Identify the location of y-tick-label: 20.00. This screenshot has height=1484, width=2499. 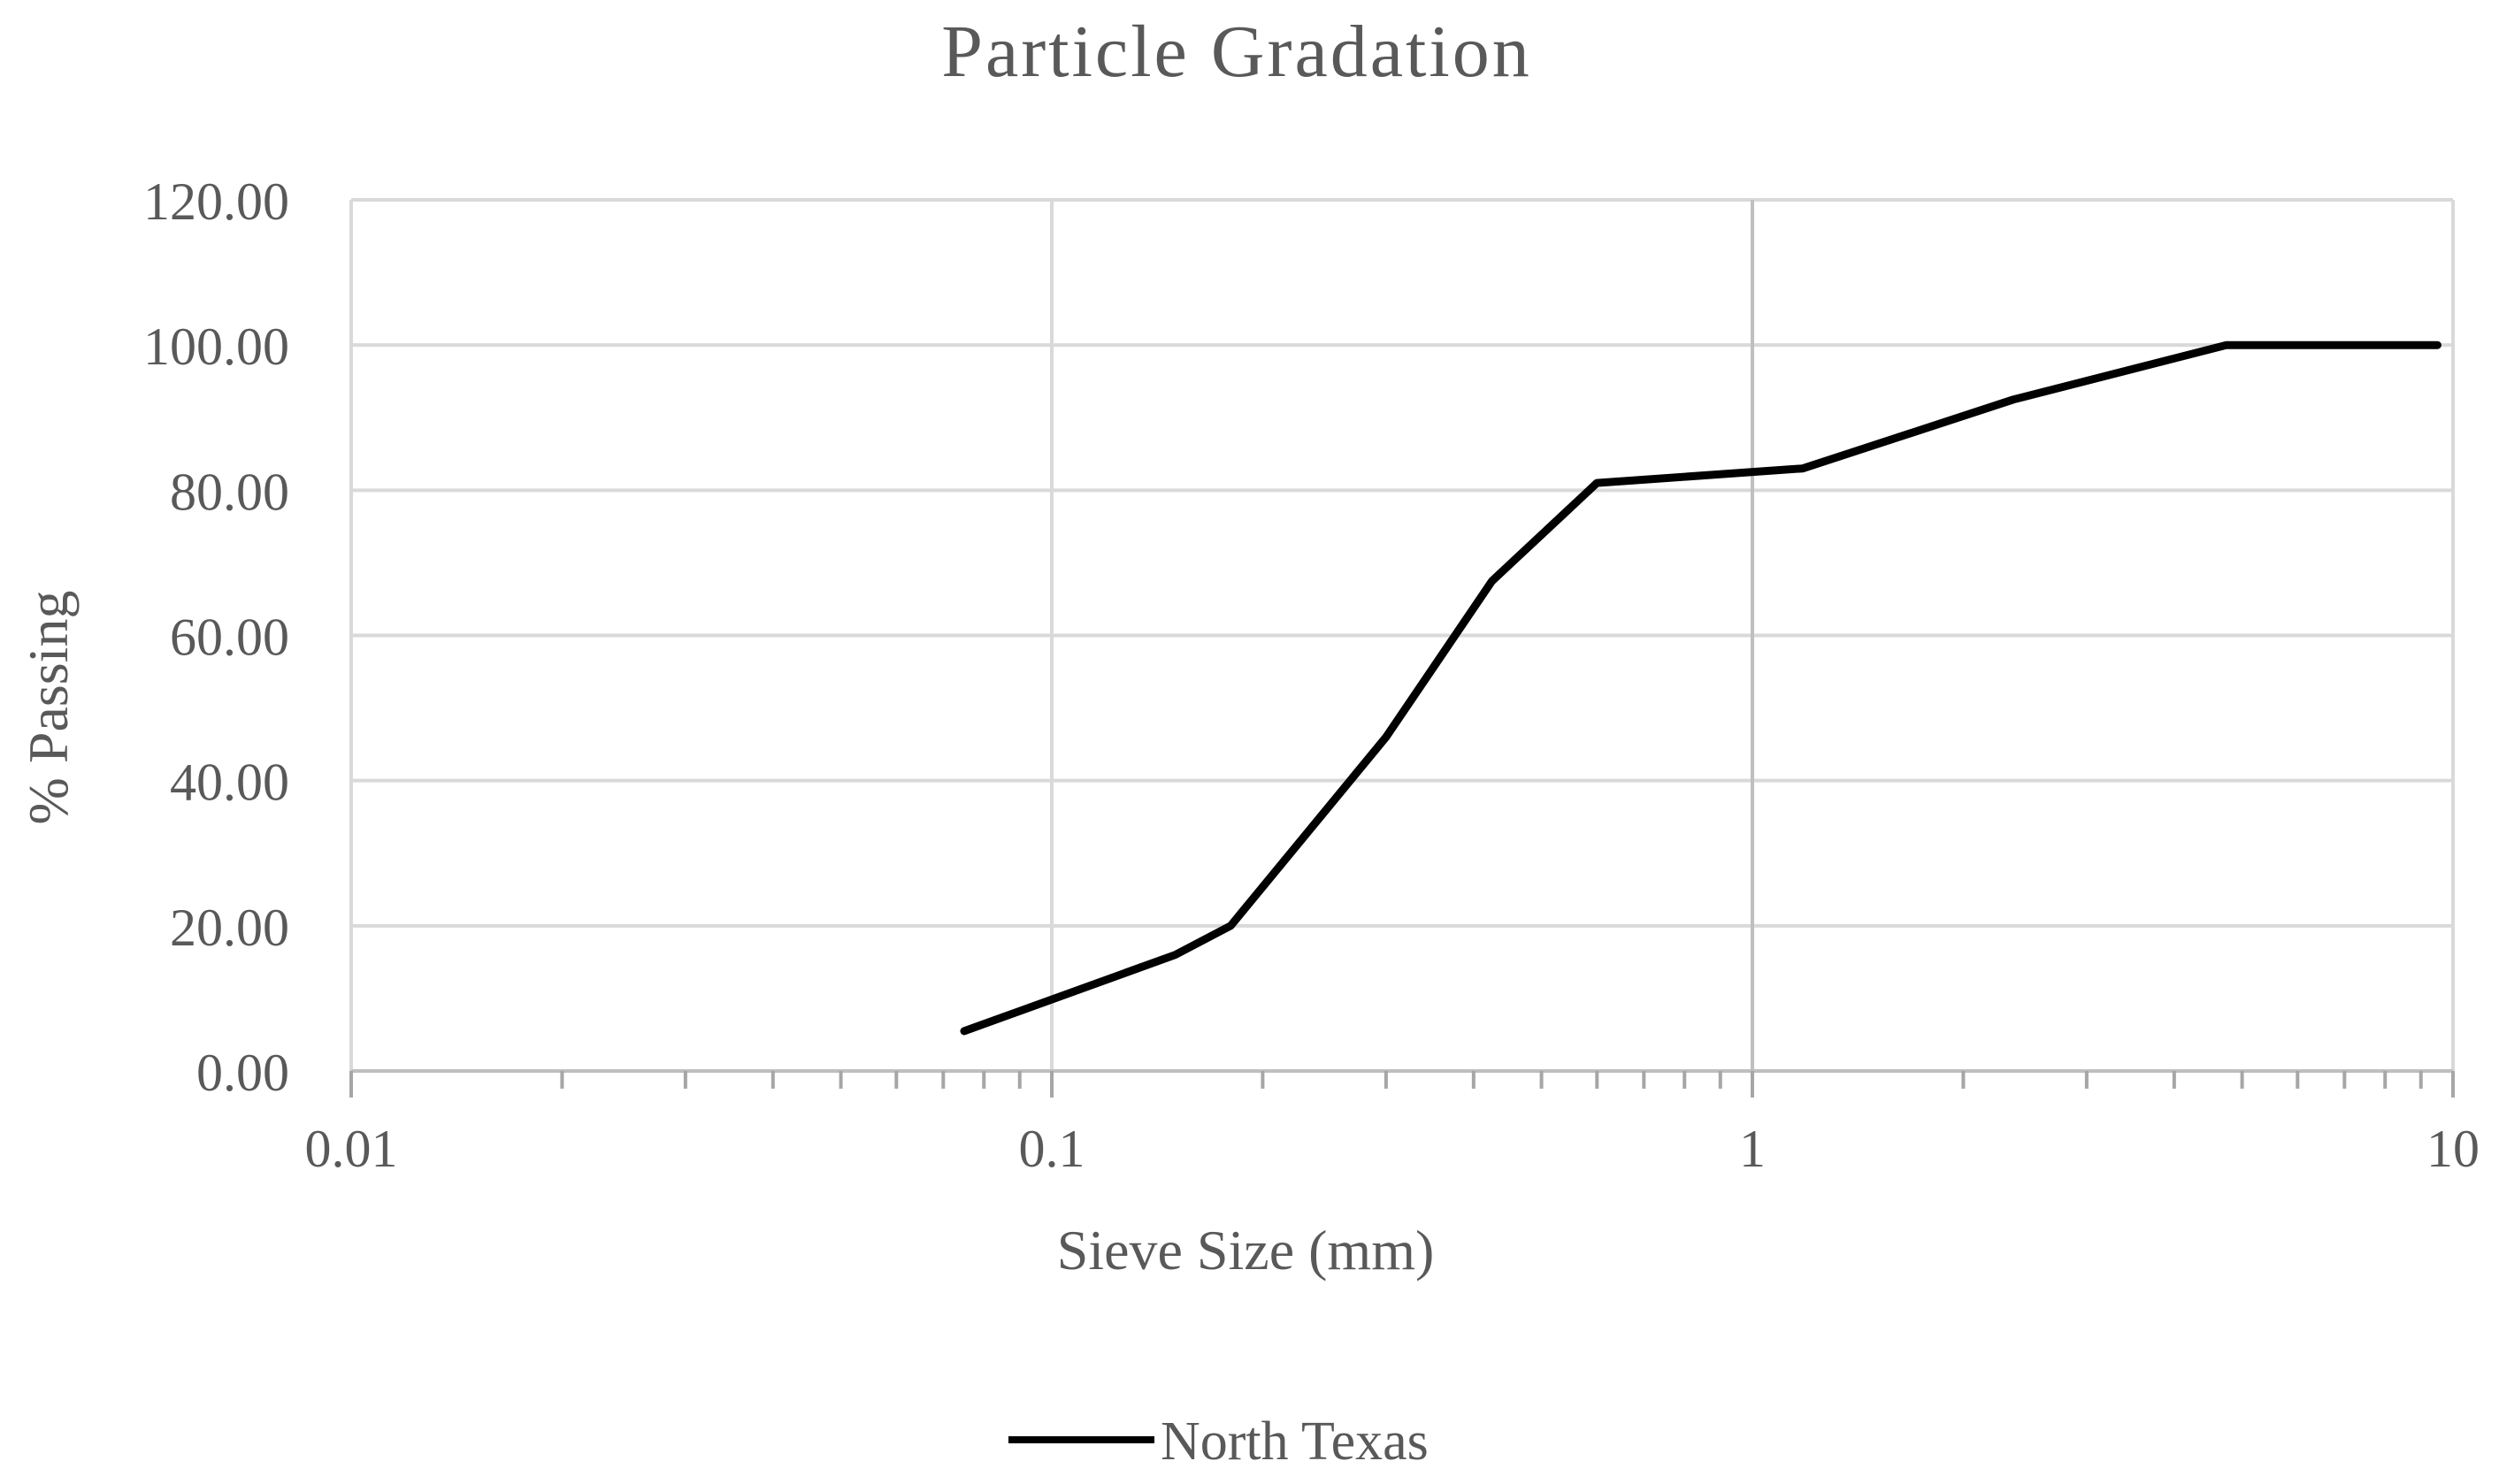
(229, 928).